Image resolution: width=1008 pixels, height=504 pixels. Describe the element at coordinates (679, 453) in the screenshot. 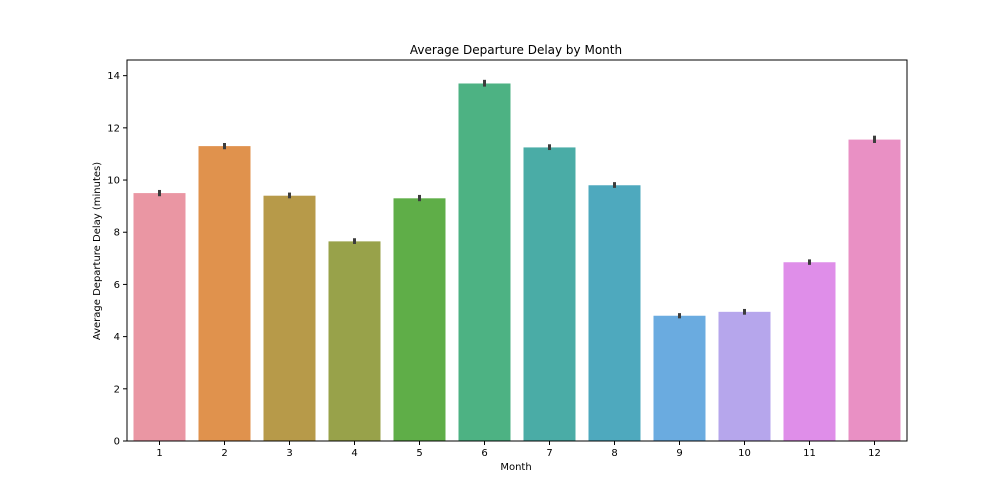

I see `x-tick-label: 9` at that location.